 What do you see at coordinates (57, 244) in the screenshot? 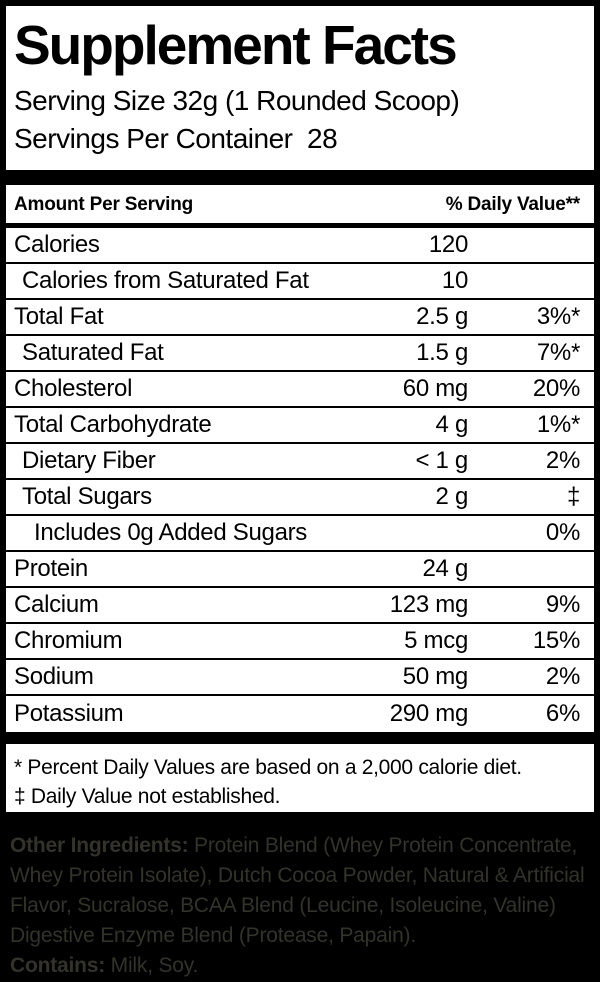
I see `nutrient-name: Calories` at bounding box center [57, 244].